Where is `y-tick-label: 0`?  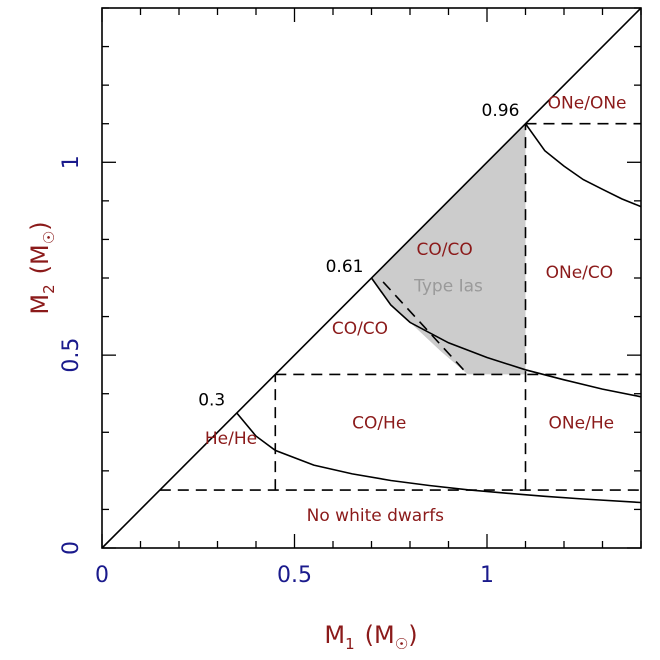
y-tick-label: 0 is located at coordinates (71, 548).